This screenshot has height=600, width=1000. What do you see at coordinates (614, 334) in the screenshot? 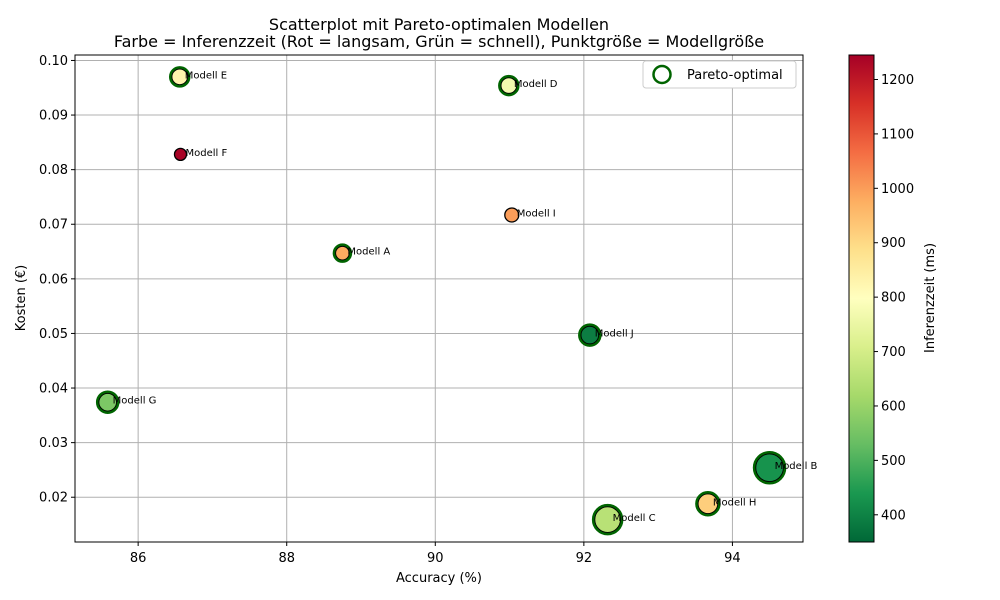
I see `point-label: Modell J` at bounding box center [614, 334].